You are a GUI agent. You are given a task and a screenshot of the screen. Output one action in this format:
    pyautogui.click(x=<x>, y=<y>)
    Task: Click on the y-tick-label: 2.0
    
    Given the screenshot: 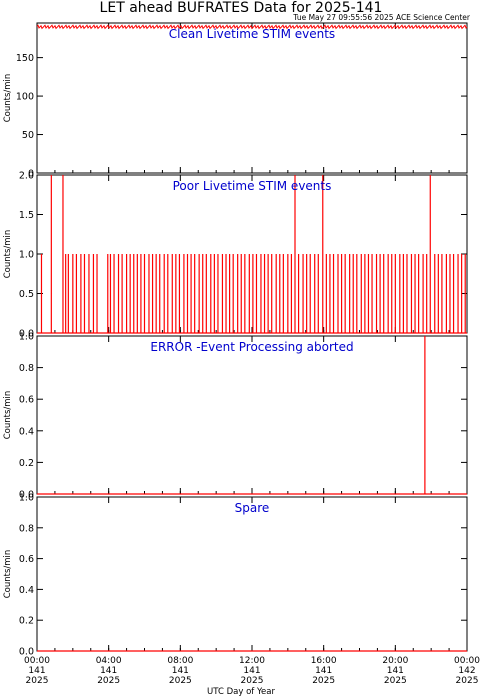 What is the action you would take?
    pyautogui.click(x=26, y=176)
    